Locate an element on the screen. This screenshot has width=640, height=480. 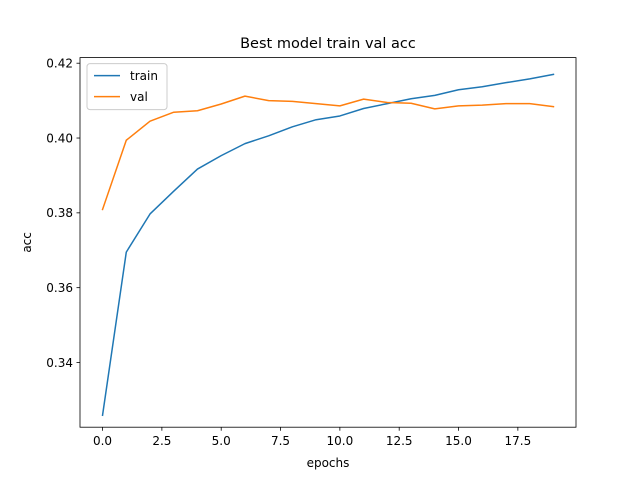
legend-label-val: val is located at coordinates (139, 97).